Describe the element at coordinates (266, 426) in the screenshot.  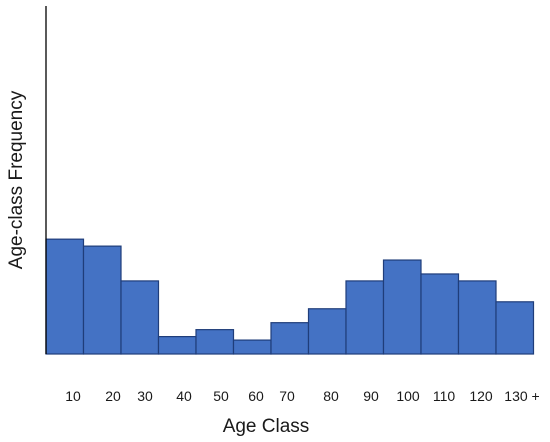
I see `x-axis-title: Age Class` at that location.